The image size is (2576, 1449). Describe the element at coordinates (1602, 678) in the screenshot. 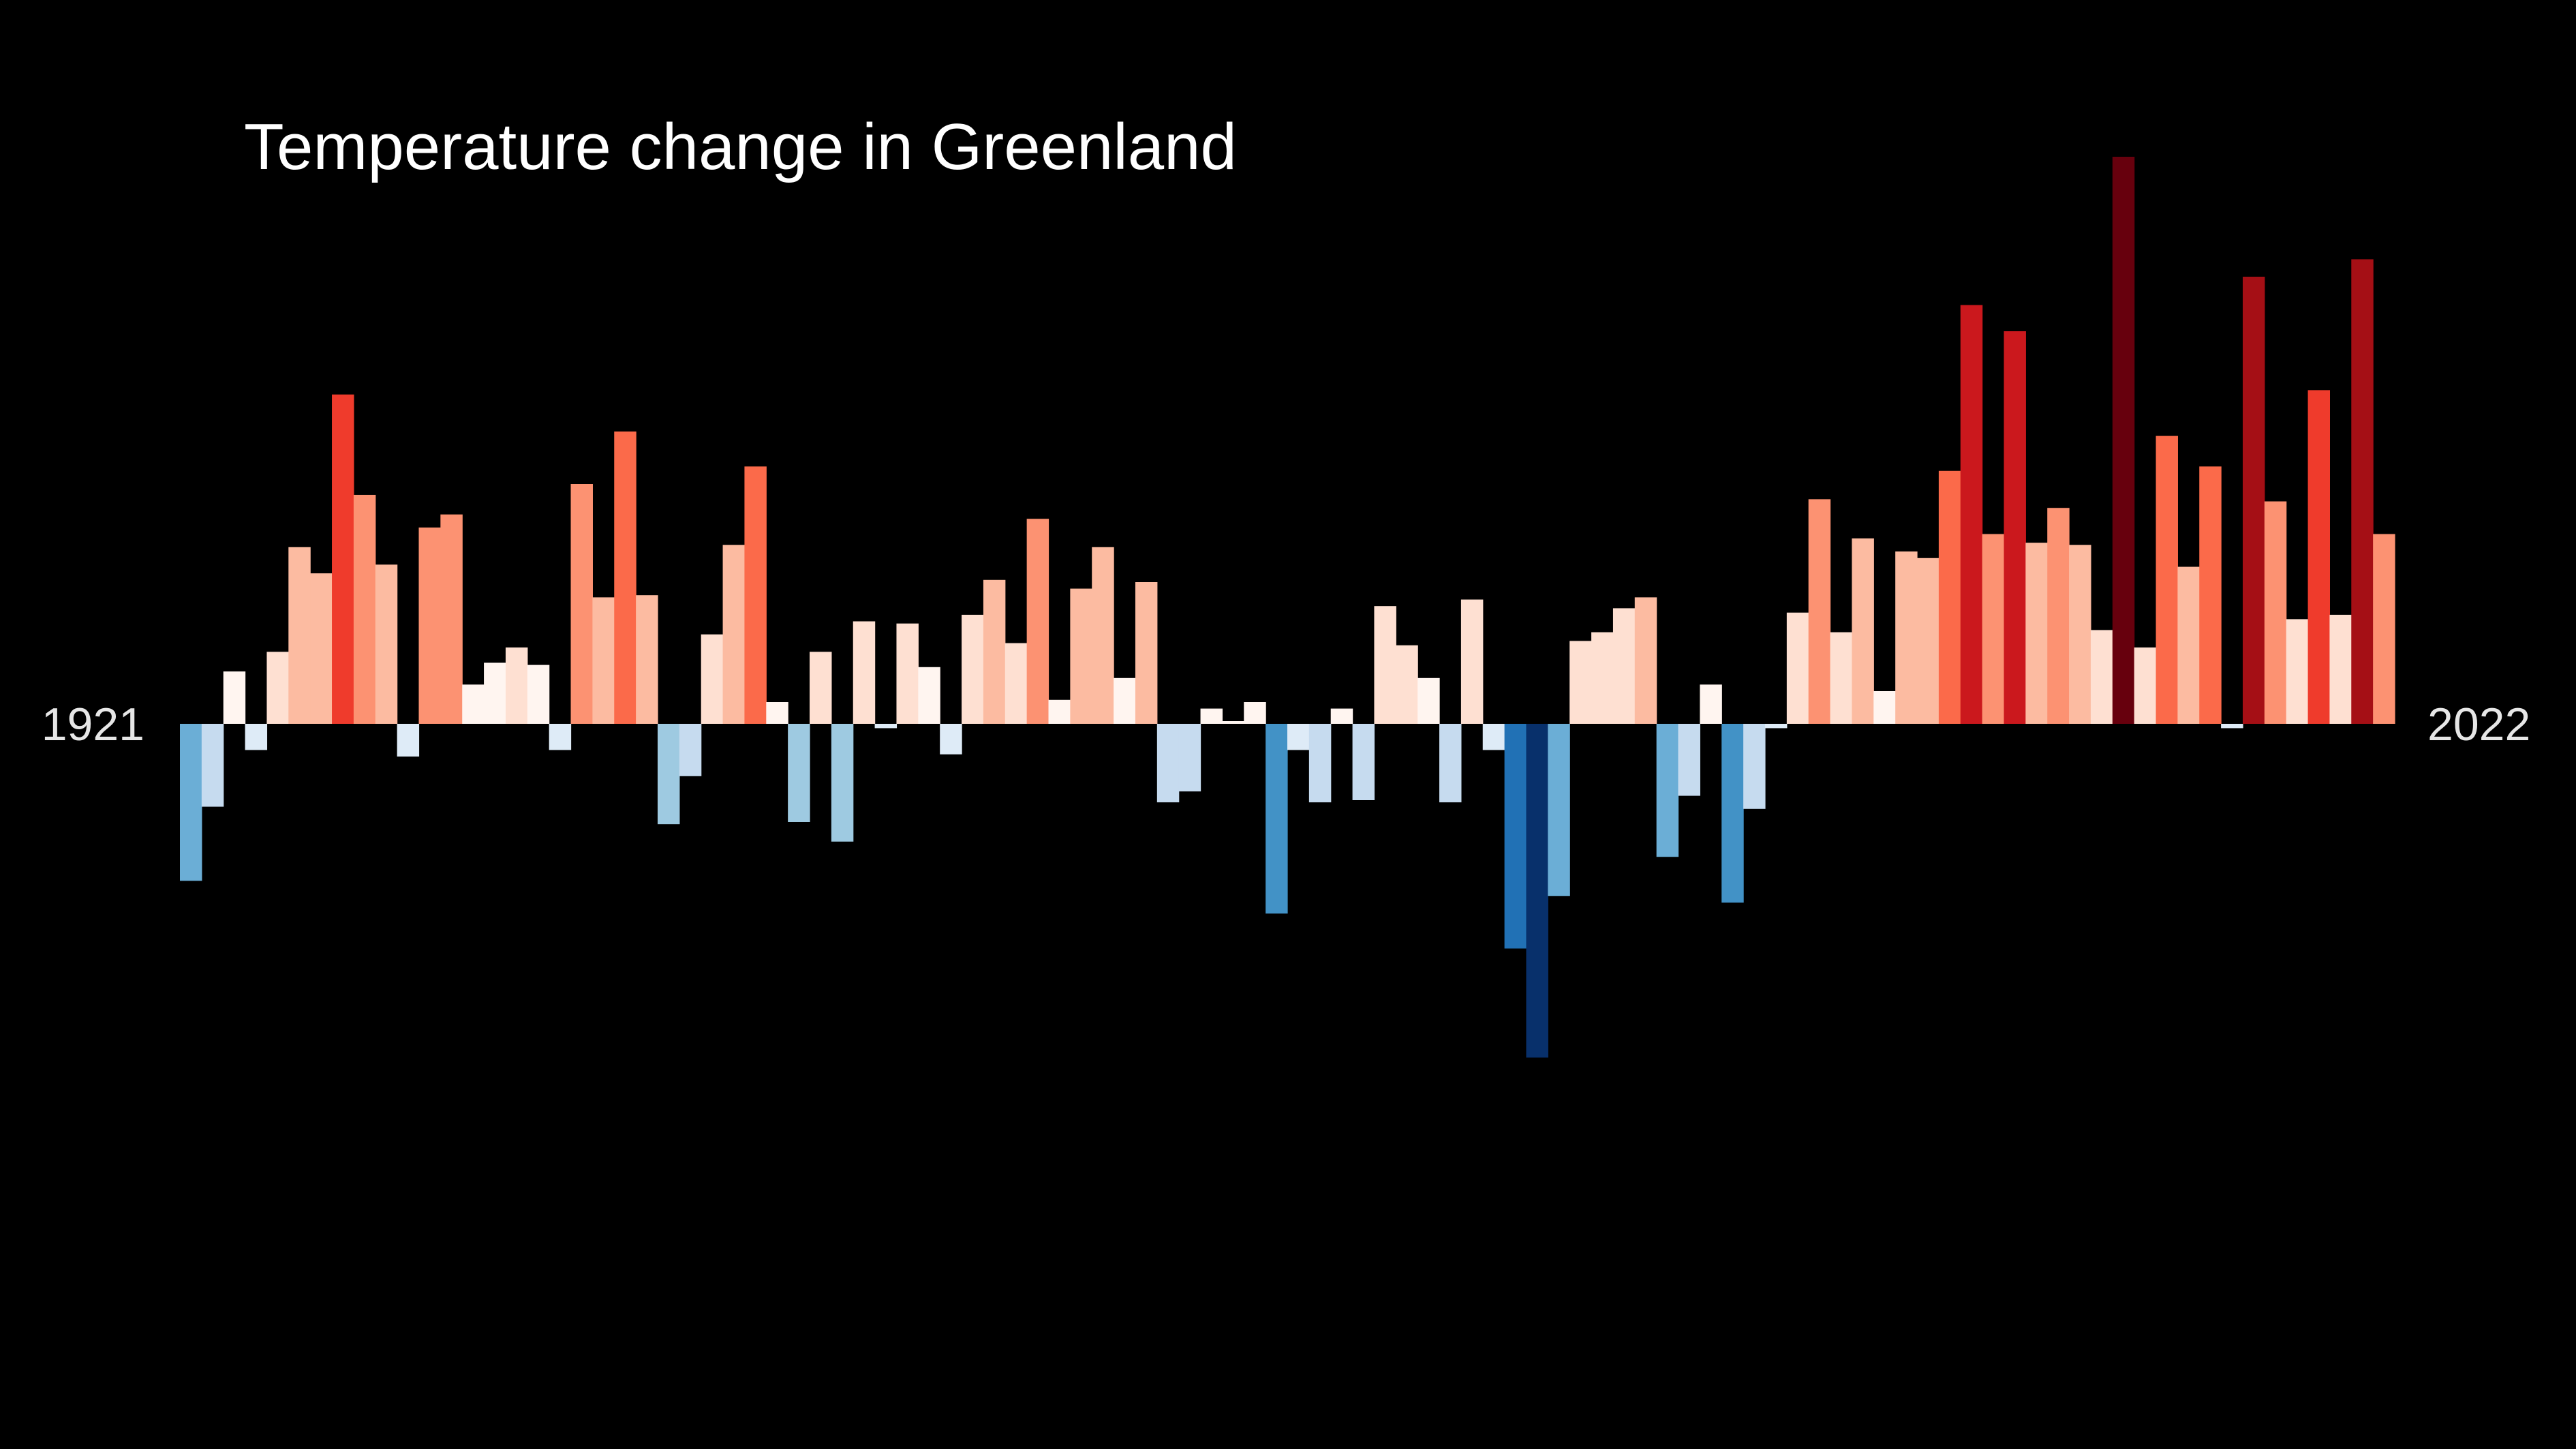

I see `bar-1986` at that location.